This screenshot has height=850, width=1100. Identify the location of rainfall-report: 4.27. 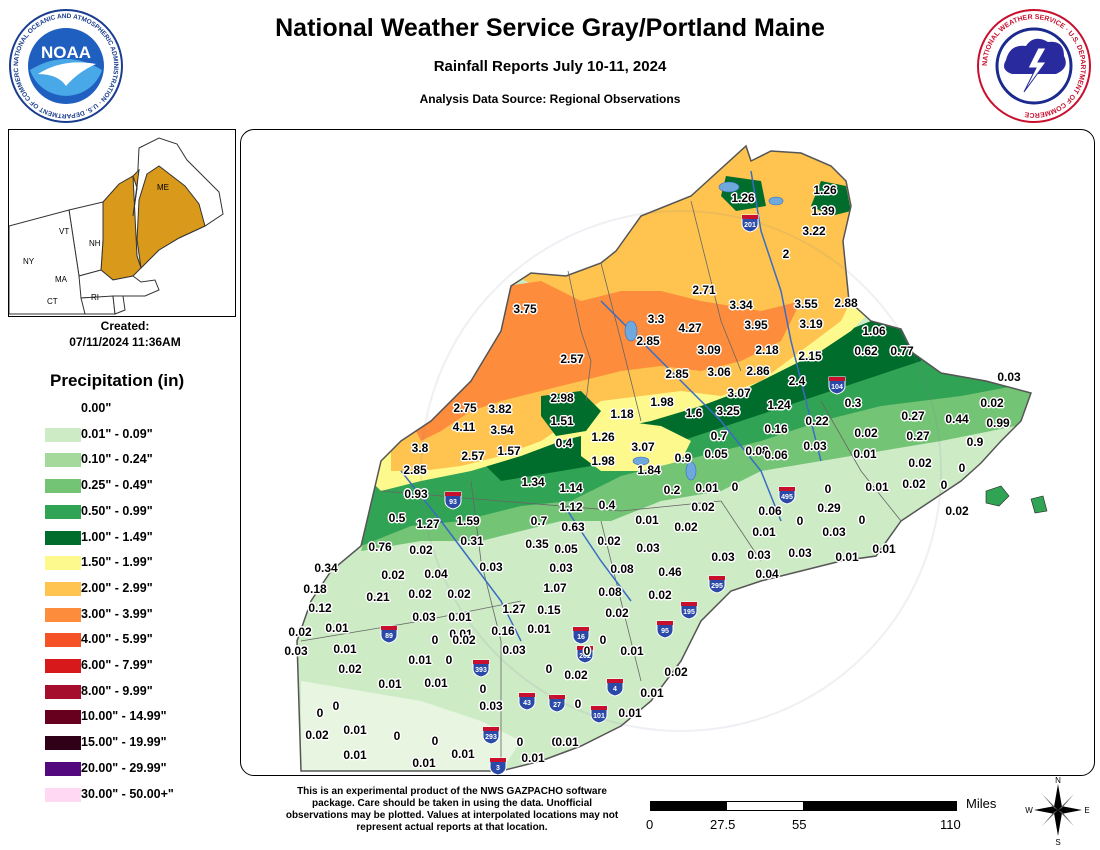
(690, 328).